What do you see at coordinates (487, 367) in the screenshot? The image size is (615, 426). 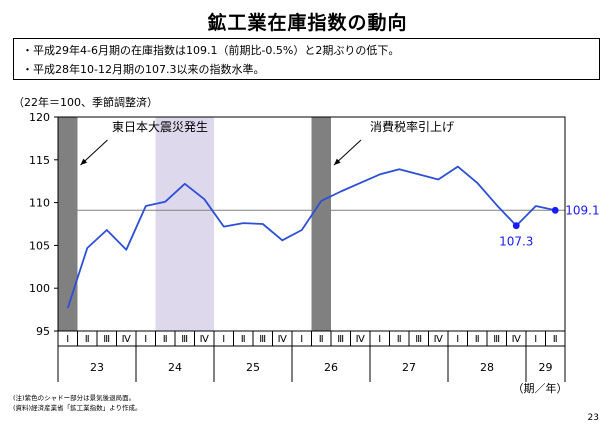 I see `year-label: 28` at bounding box center [487, 367].